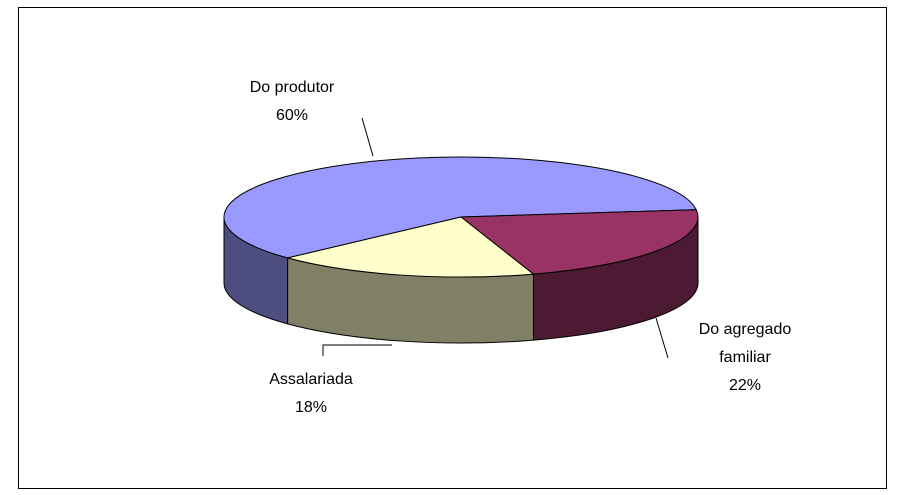 This screenshot has width=905, height=495. Describe the element at coordinates (311, 394) in the screenshot. I see `data-label: Assalariada 18%` at that location.